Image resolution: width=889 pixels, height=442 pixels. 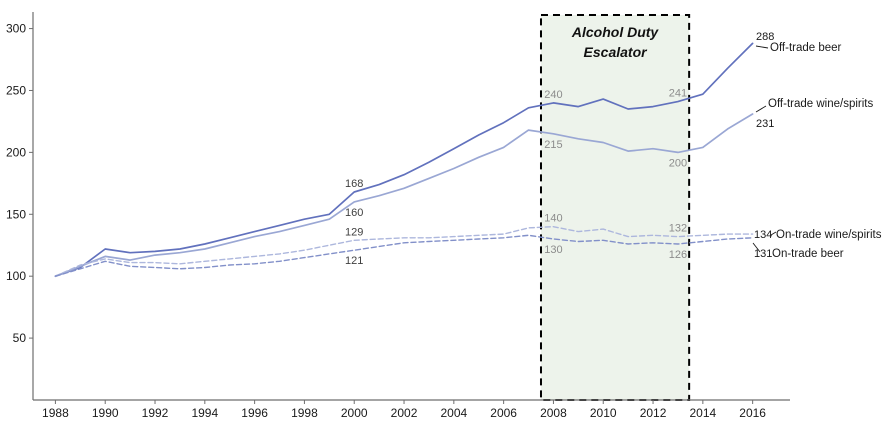 I want to click on x-tick-label: 1998, so click(x=304, y=413).